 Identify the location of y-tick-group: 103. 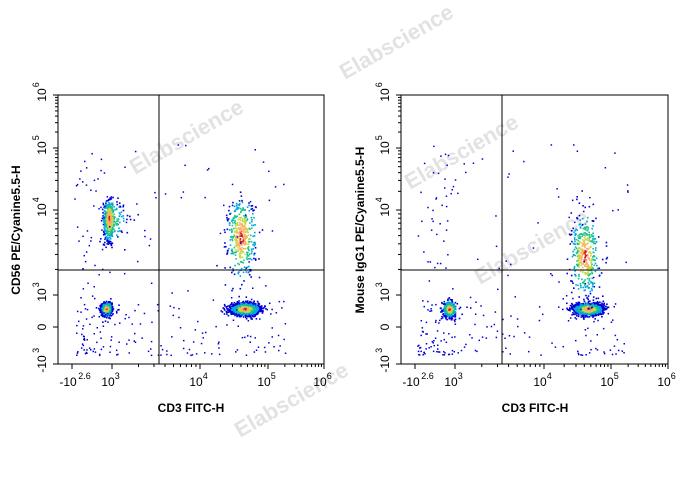
(40, 291).